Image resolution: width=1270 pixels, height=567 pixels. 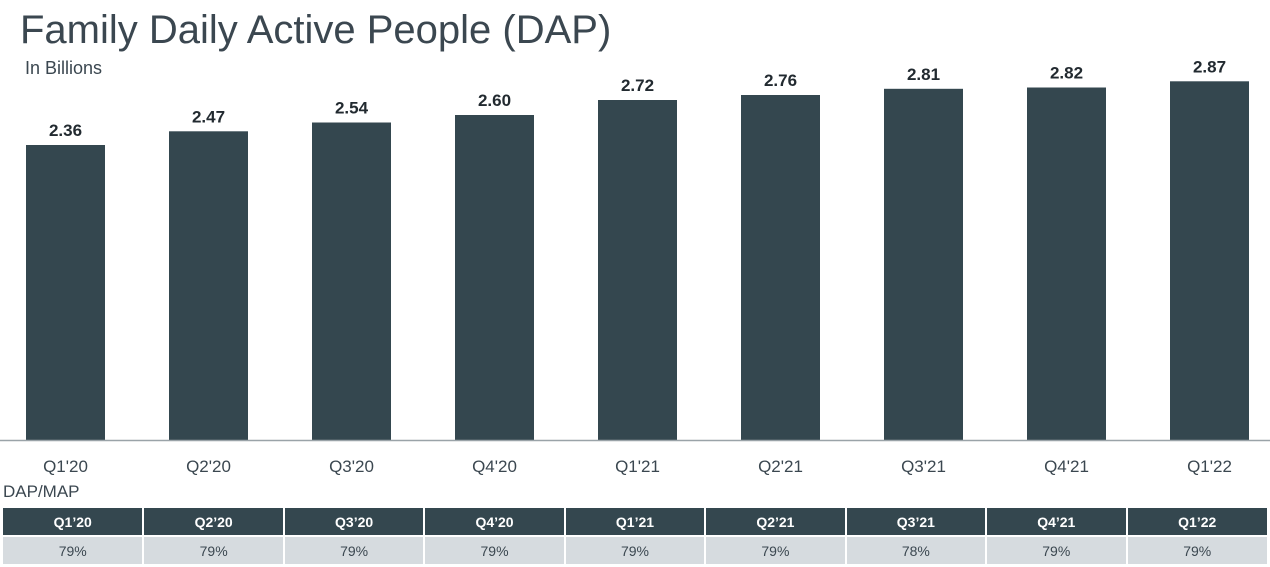 What do you see at coordinates (776, 522) in the screenshot?
I see `table-header-cell: Q2’21` at bounding box center [776, 522].